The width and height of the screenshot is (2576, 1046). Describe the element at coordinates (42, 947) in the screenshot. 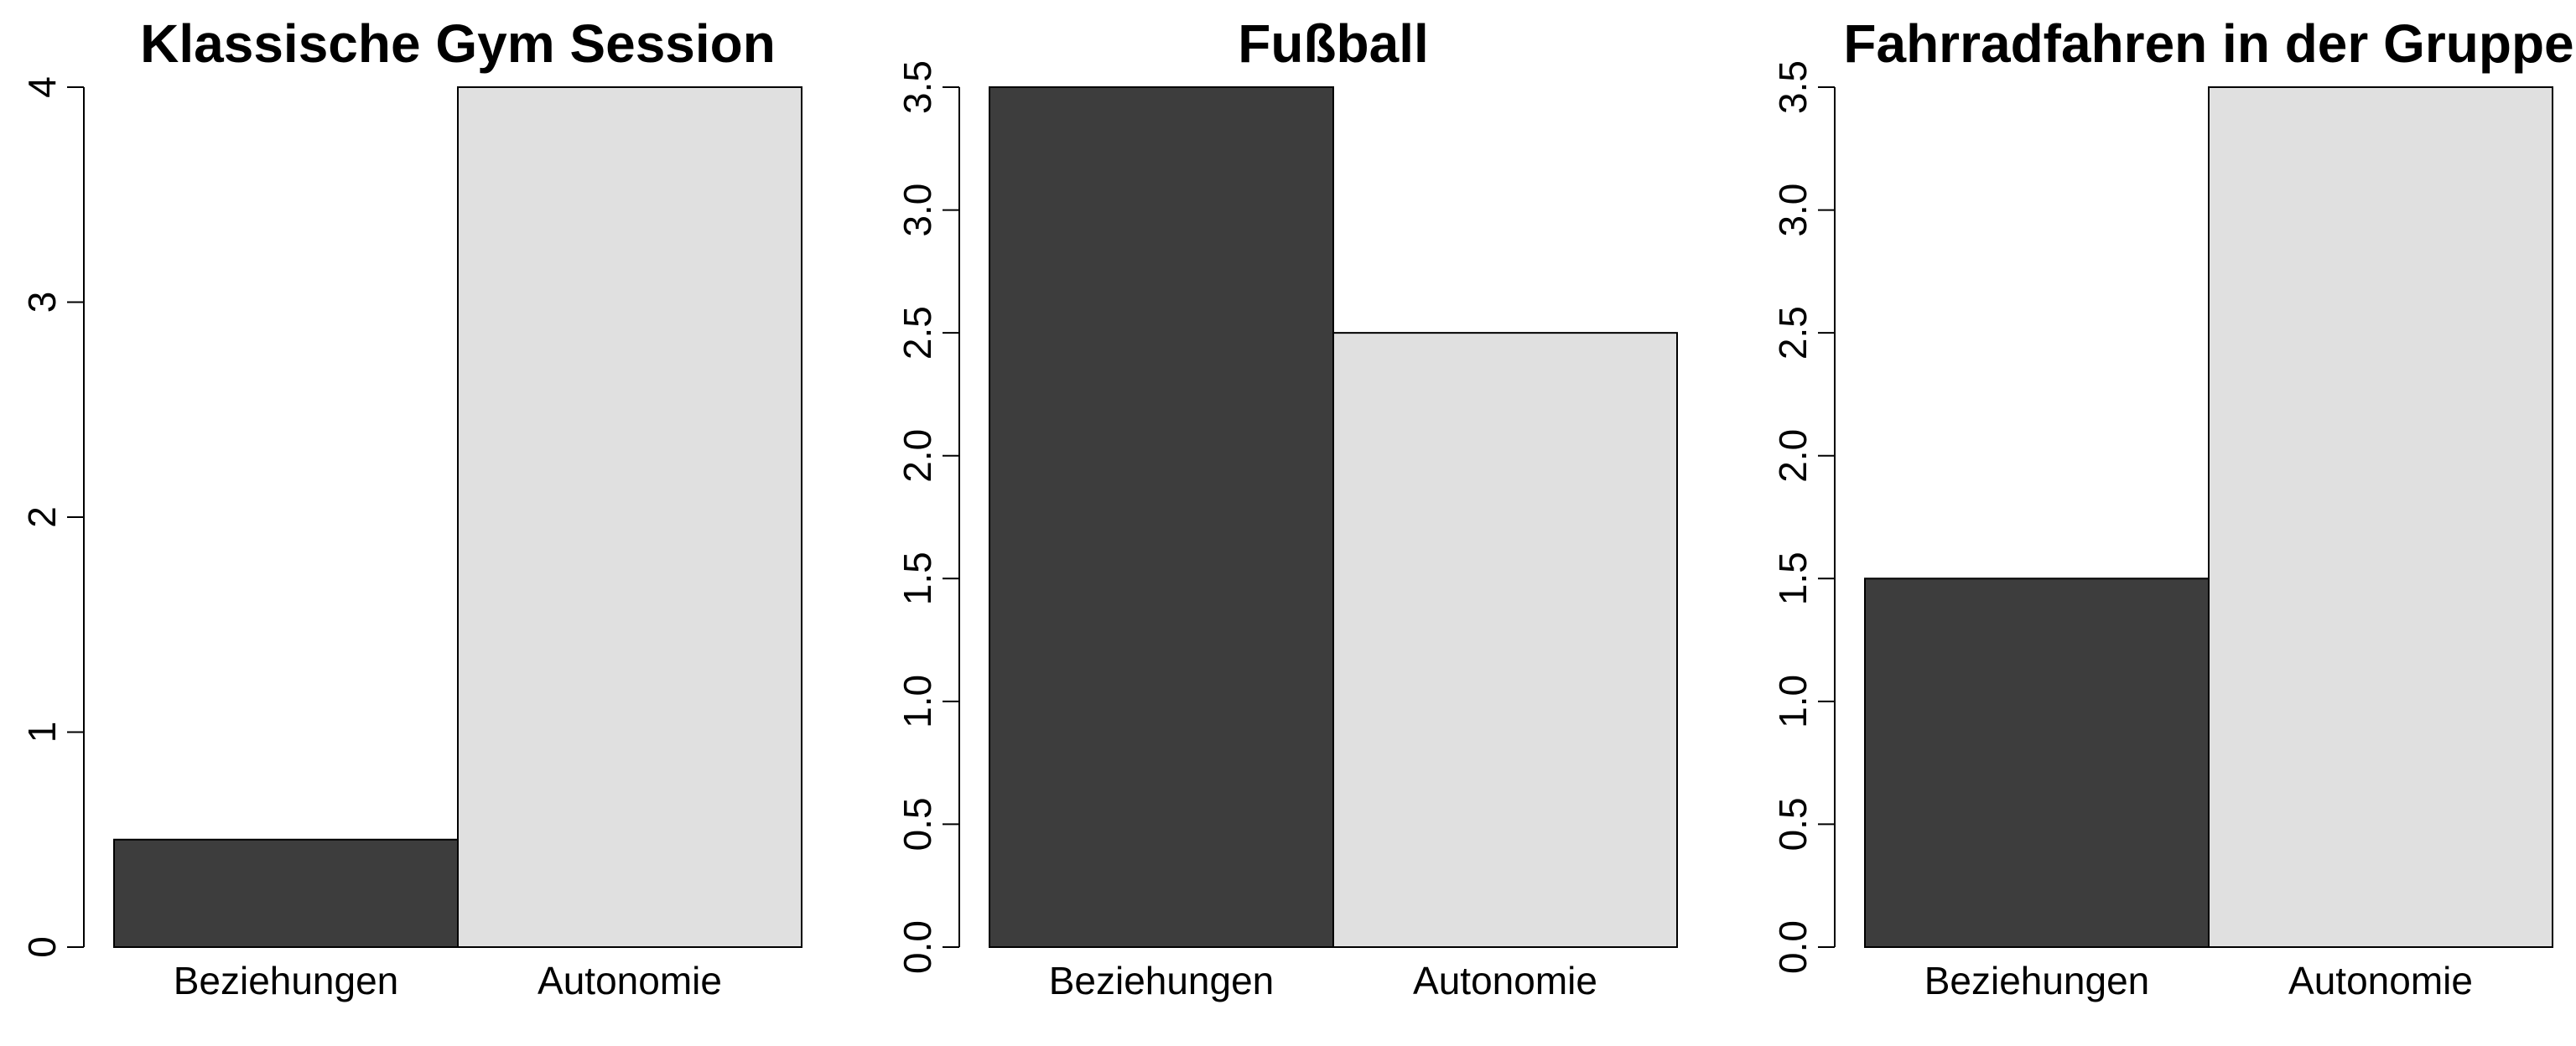

I see `y-tick-label: 0` at that location.